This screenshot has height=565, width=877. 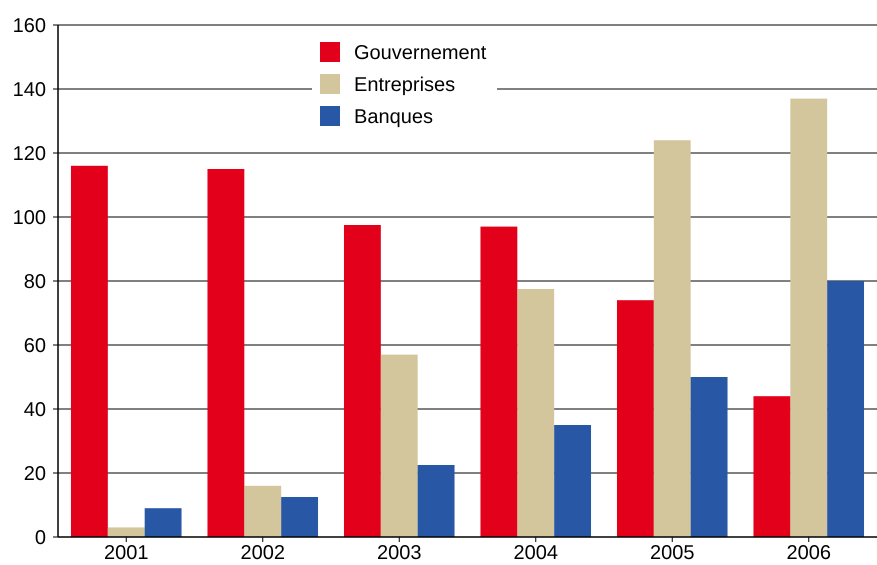 I want to click on x-tick-label: 2005, so click(x=672, y=553).